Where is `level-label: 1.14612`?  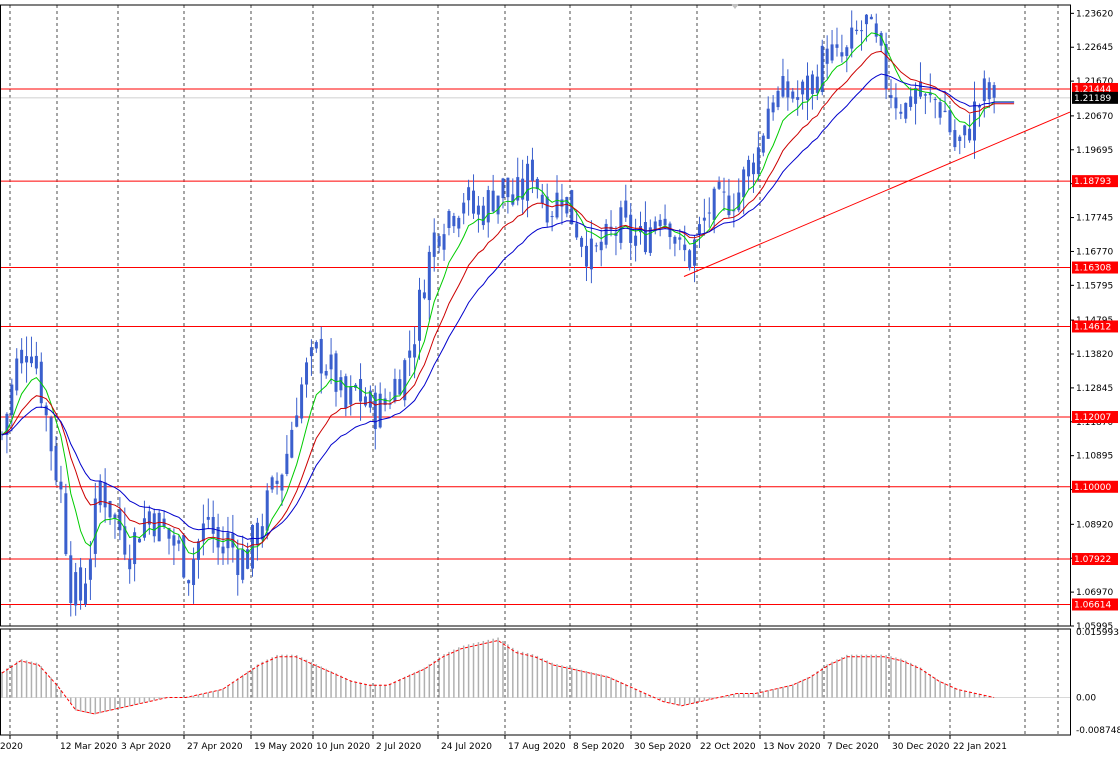
level-label: 1.14612 is located at coordinates (1092, 327).